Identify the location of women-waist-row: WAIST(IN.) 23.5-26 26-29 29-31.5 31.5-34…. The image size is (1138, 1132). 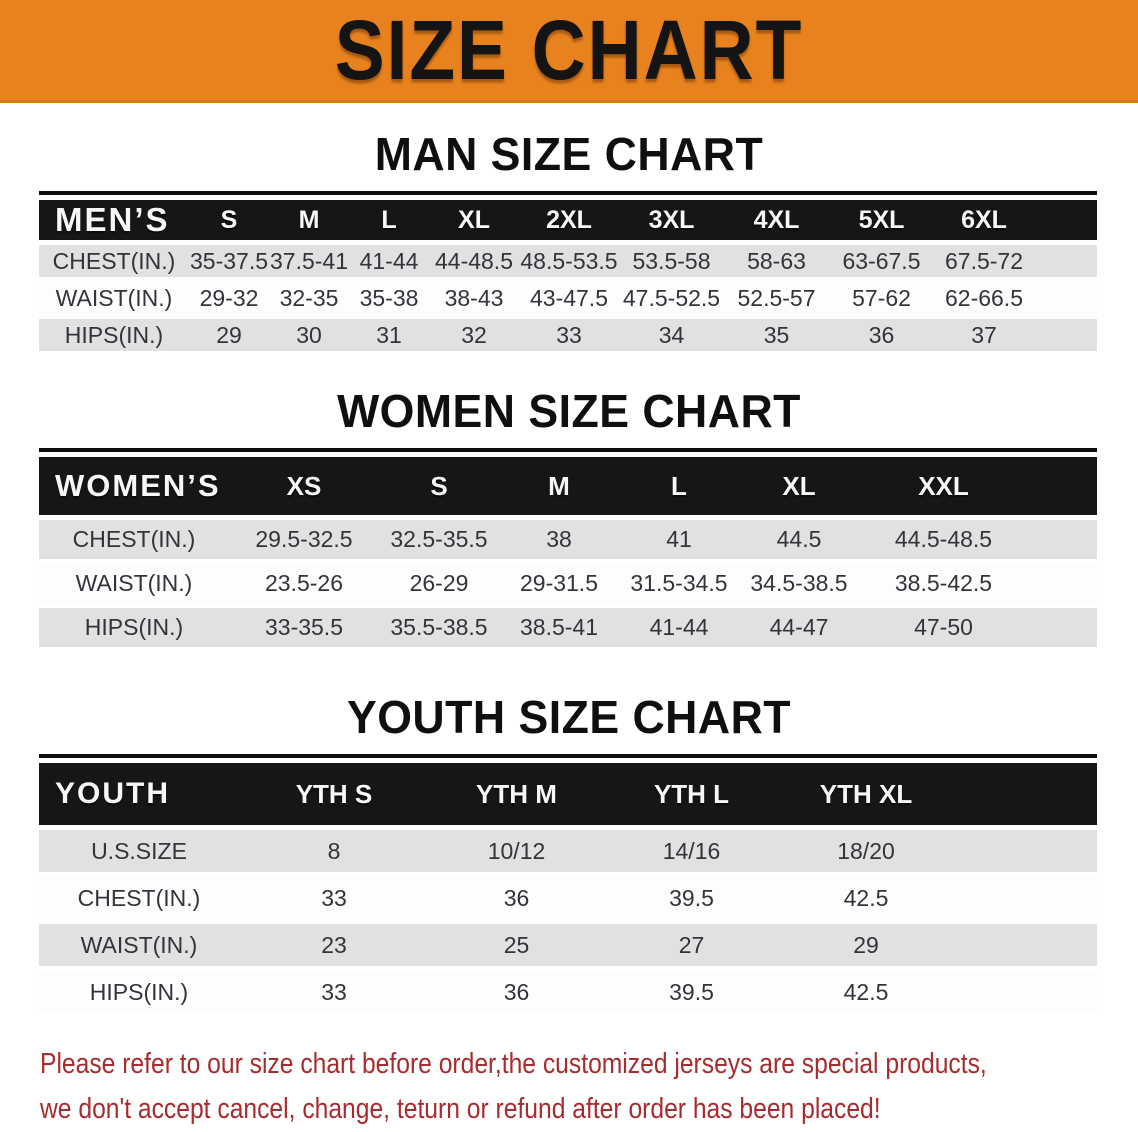
(568, 583).